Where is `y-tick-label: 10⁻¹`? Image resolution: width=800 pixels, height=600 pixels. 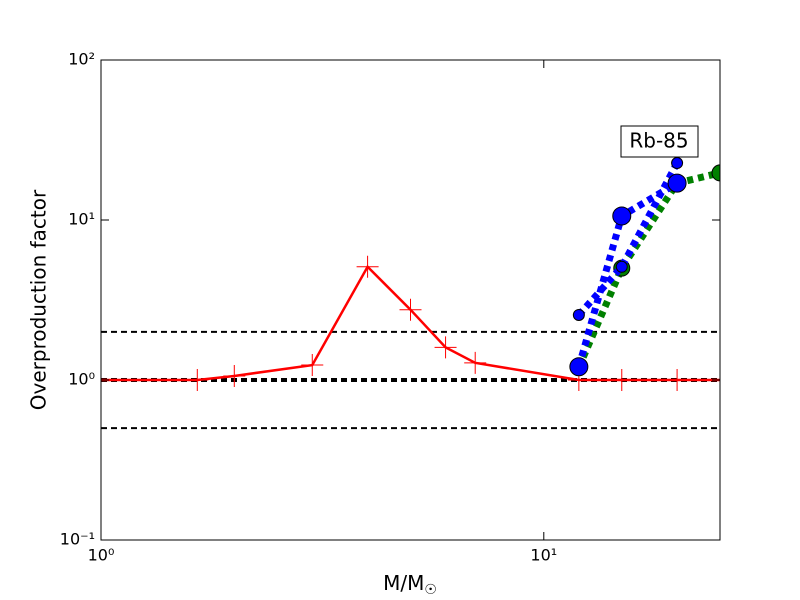
y-tick-label: 10⁻¹ is located at coordinates (77, 539).